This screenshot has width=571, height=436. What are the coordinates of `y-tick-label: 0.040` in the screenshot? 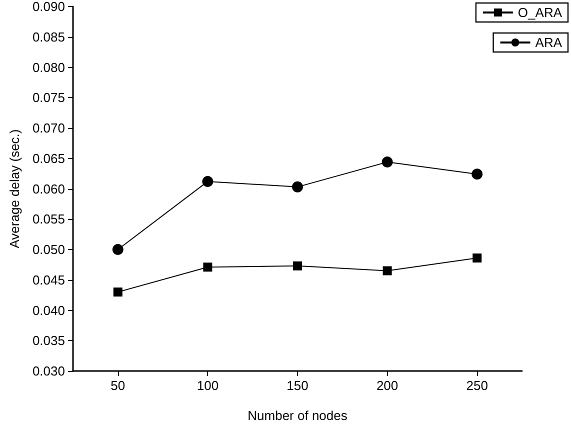 It's located at (48, 310).